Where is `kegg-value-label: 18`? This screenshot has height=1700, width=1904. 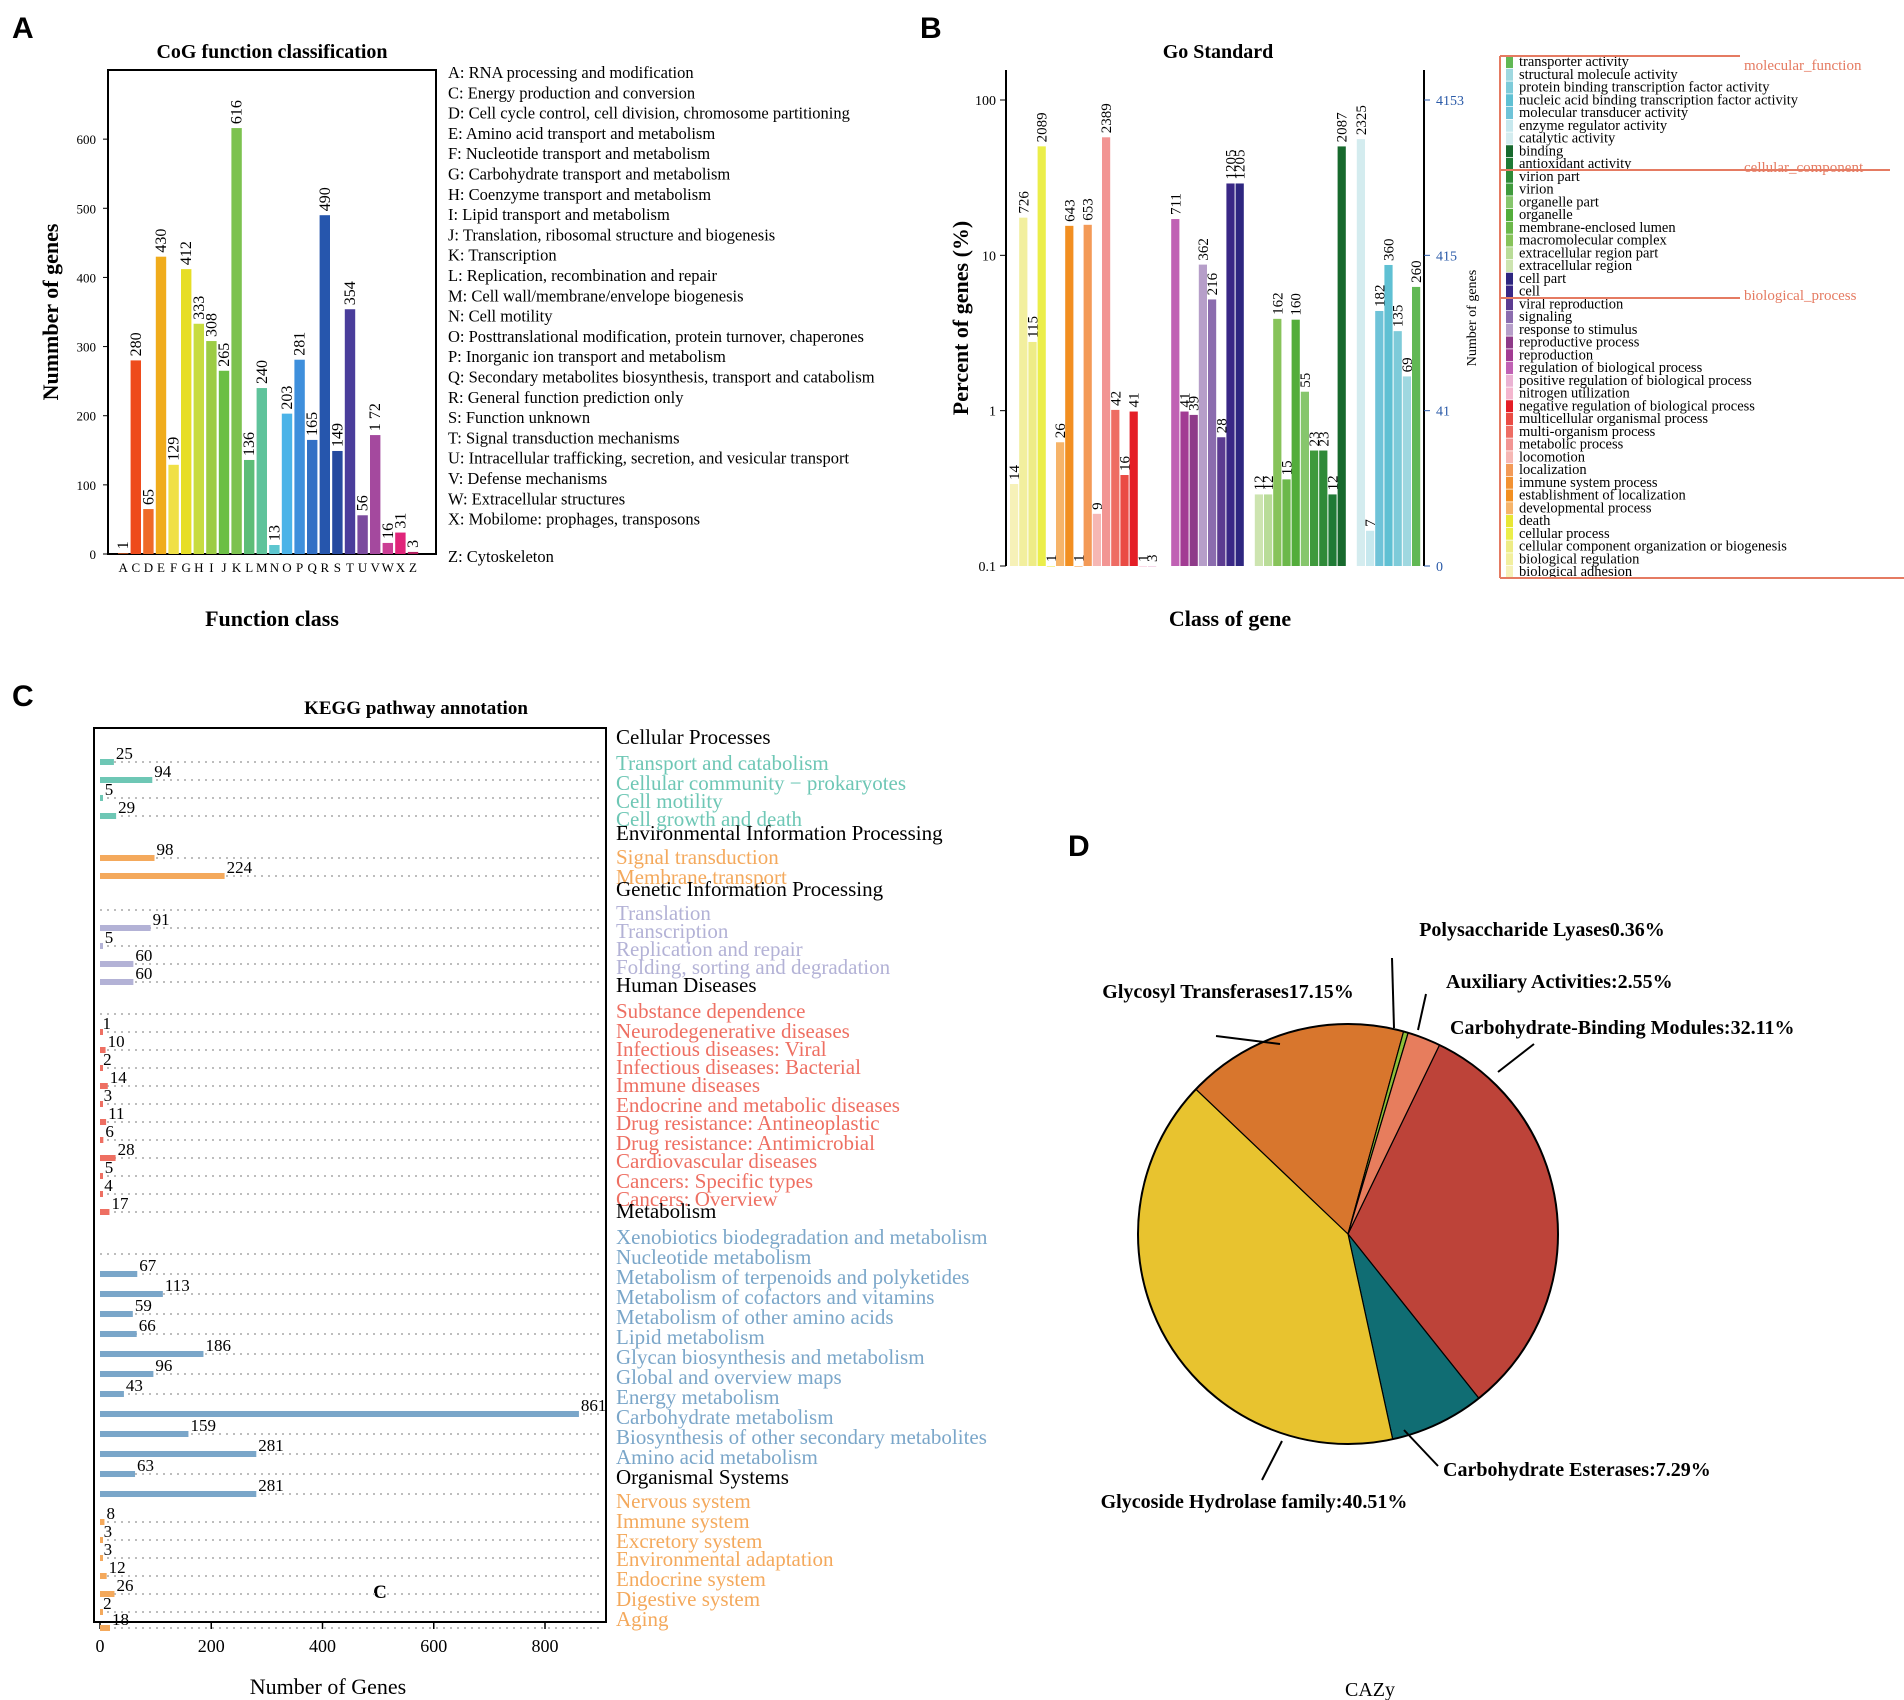 kegg-value-label: 18 is located at coordinates (120, 1619).